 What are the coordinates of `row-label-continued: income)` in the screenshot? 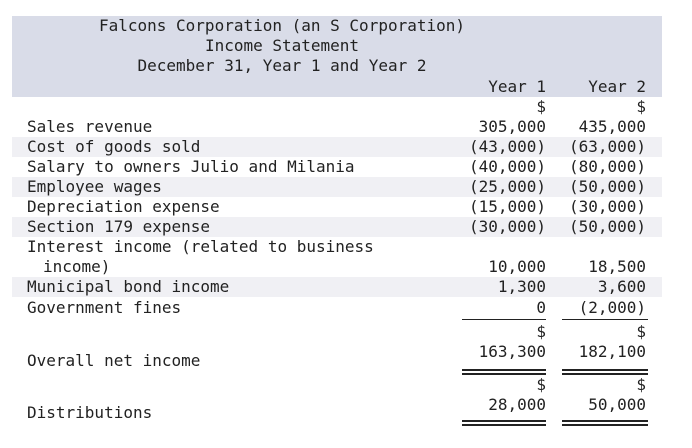 It's located at (77, 266).